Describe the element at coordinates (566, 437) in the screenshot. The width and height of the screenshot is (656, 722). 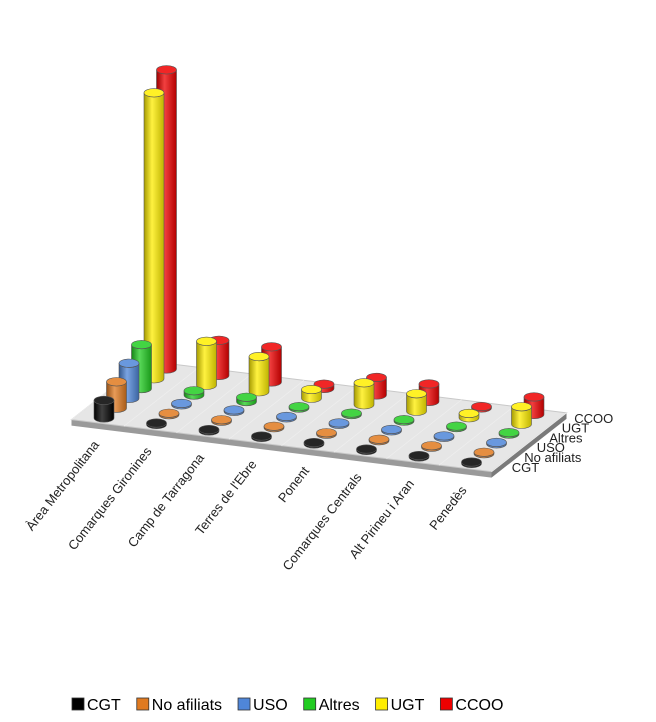
I see `series-axis-label: Altres` at that location.